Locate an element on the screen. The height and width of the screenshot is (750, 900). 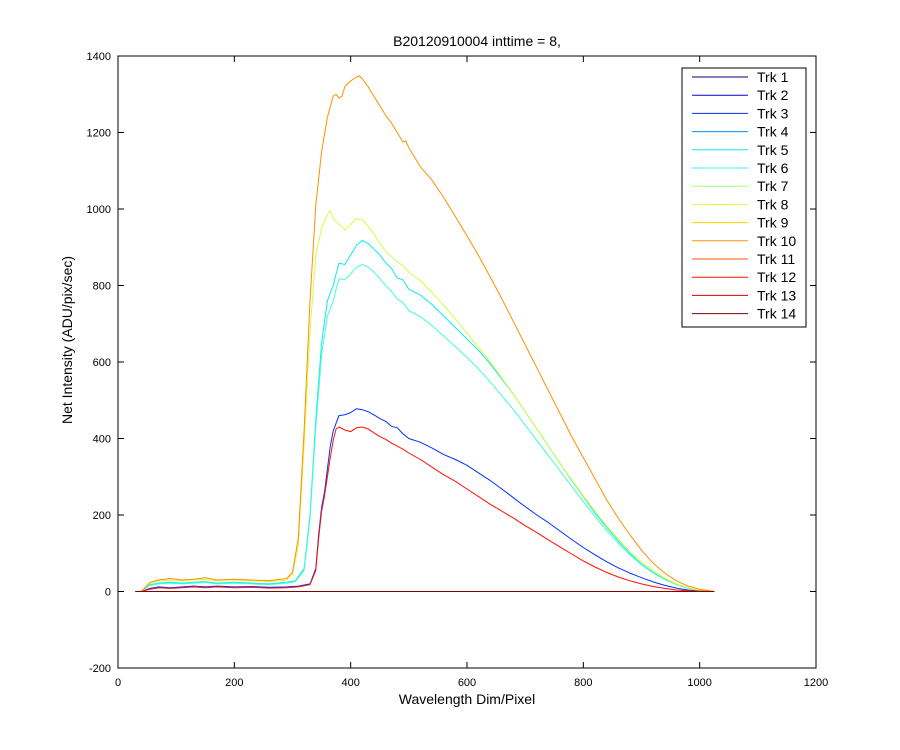
y-tick-label: 200 is located at coordinates (102, 516).